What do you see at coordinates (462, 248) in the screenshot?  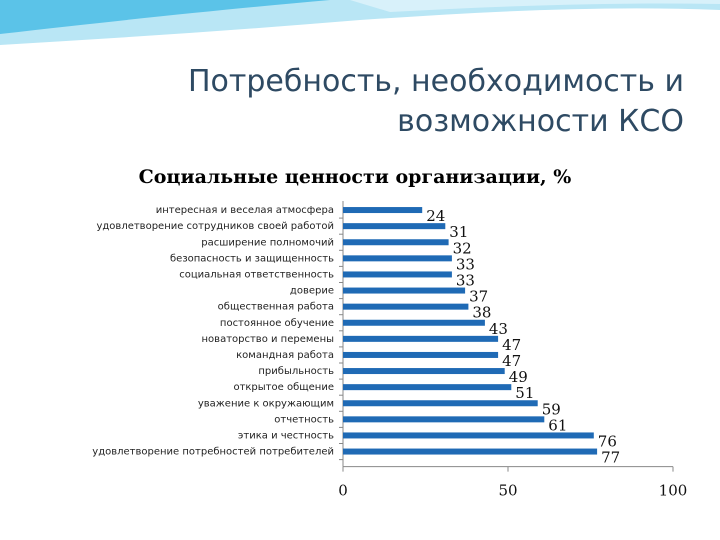 I see `data-label: 32` at bounding box center [462, 248].